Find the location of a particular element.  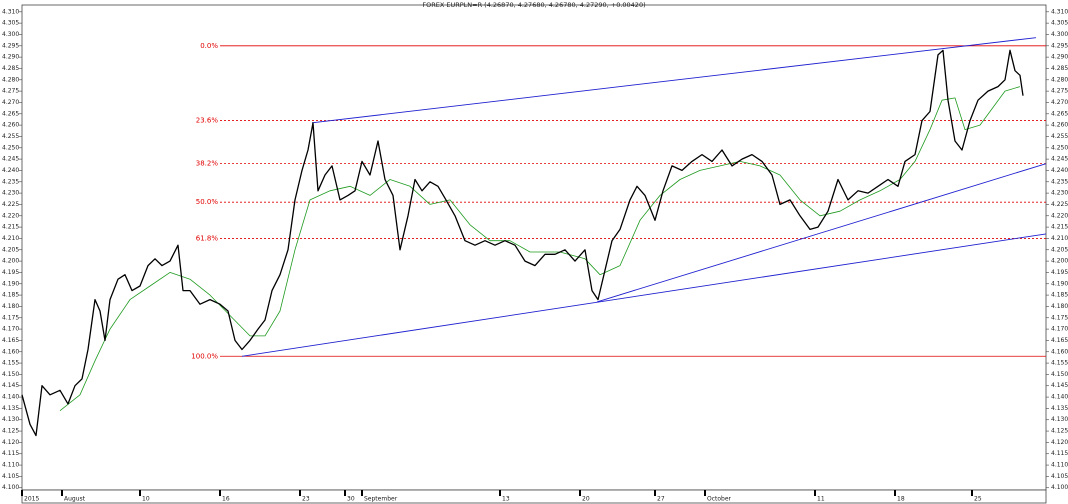

y-tick-label: 4.245 is located at coordinates (10, 159).